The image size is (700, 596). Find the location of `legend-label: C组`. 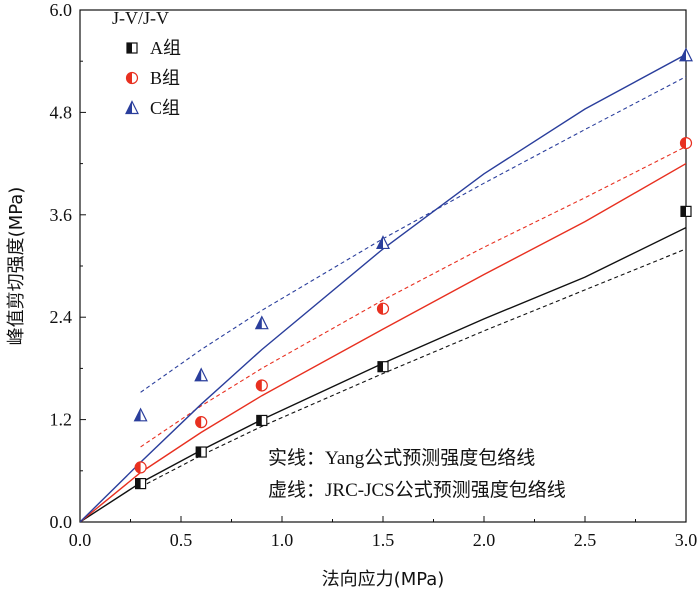

legend-label: C组 is located at coordinates (165, 108).